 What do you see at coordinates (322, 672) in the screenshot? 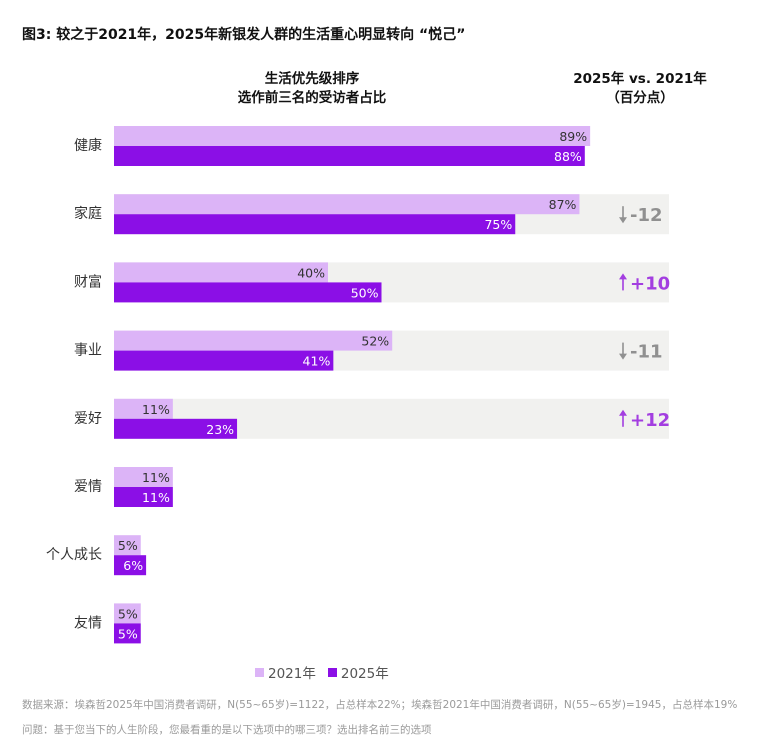
I see `legend: 2021年 2025年` at bounding box center [322, 672].